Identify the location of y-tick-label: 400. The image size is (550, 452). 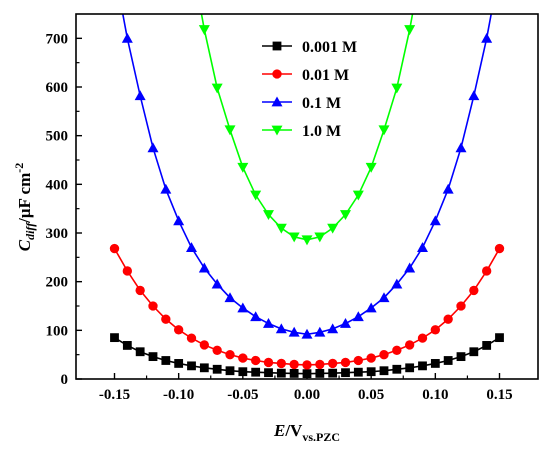
(57, 185).